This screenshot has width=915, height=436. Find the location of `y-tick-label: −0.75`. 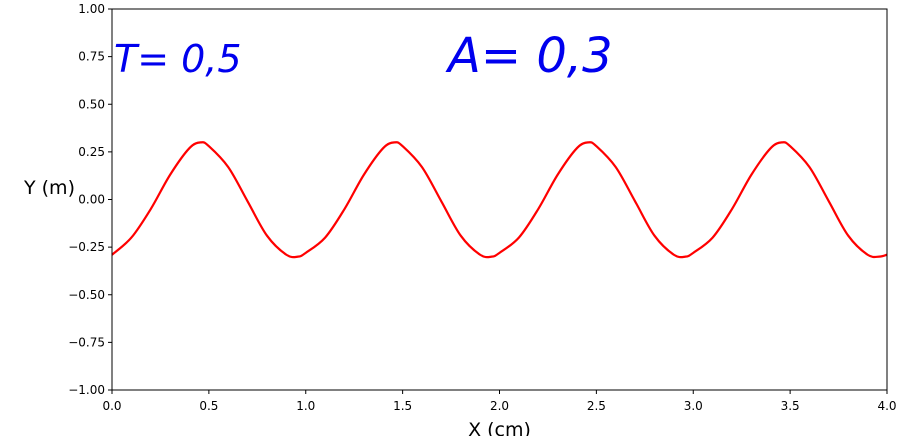

y-tick-label: −0.75 is located at coordinates (86, 342).